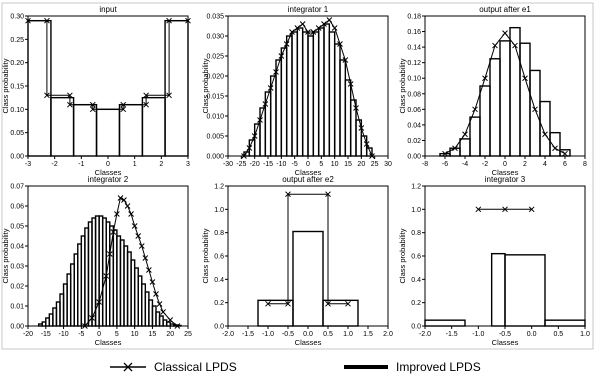 This screenshot has width=595, height=379. I want to click on chart-title-0: input, so click(108, 9).